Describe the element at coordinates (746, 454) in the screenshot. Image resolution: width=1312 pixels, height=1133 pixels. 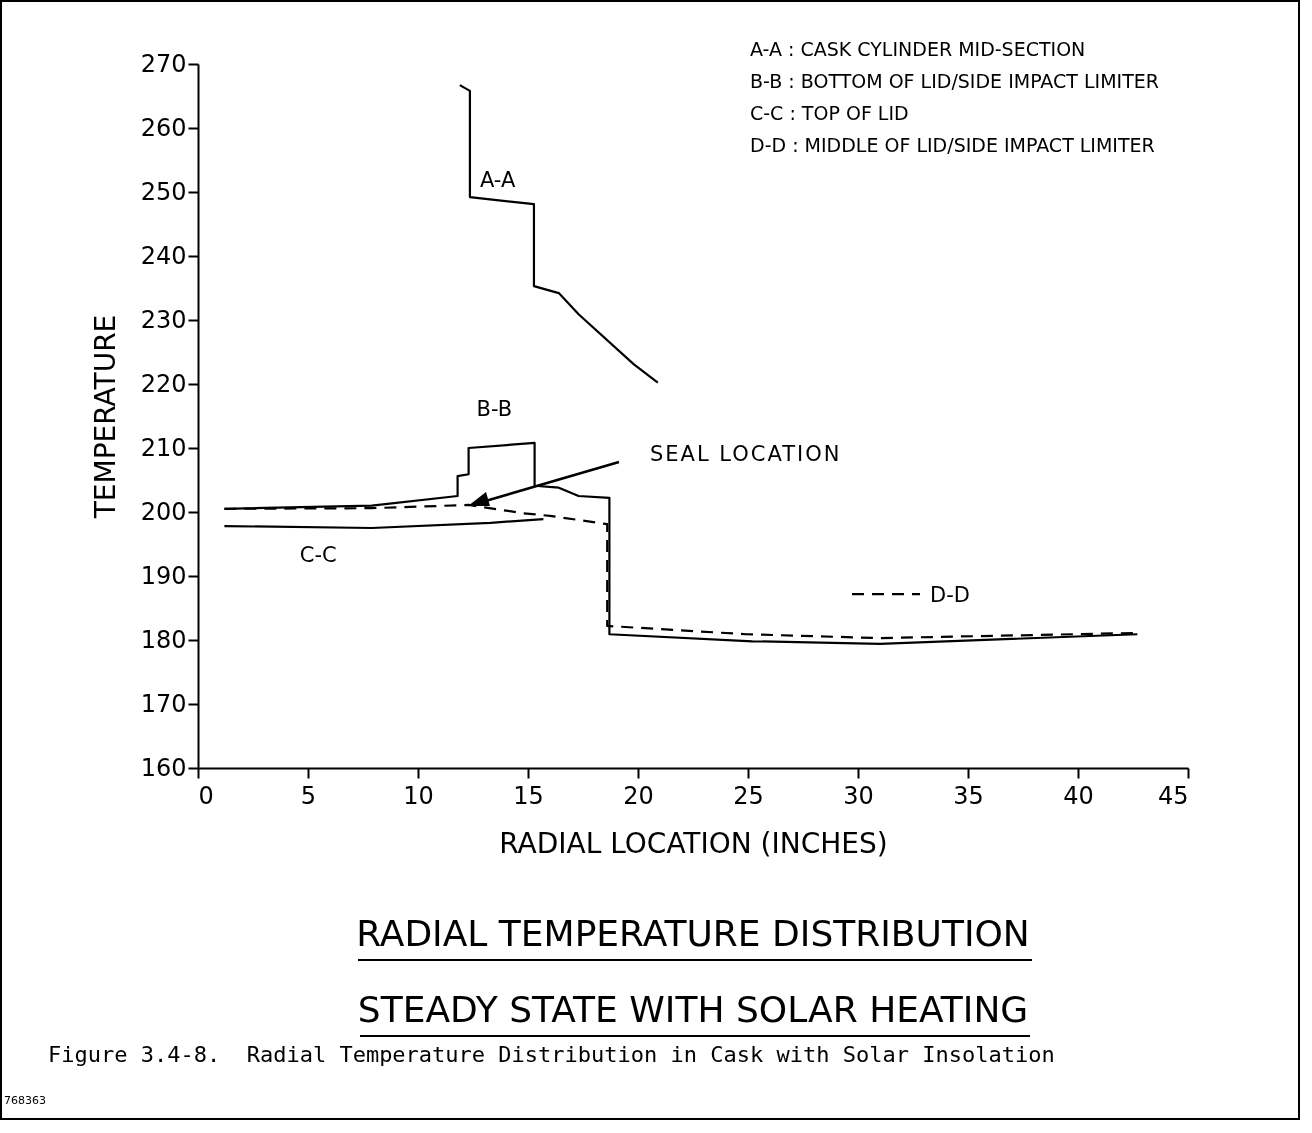
I see `annotation: SEAL LOCATION` at that location.